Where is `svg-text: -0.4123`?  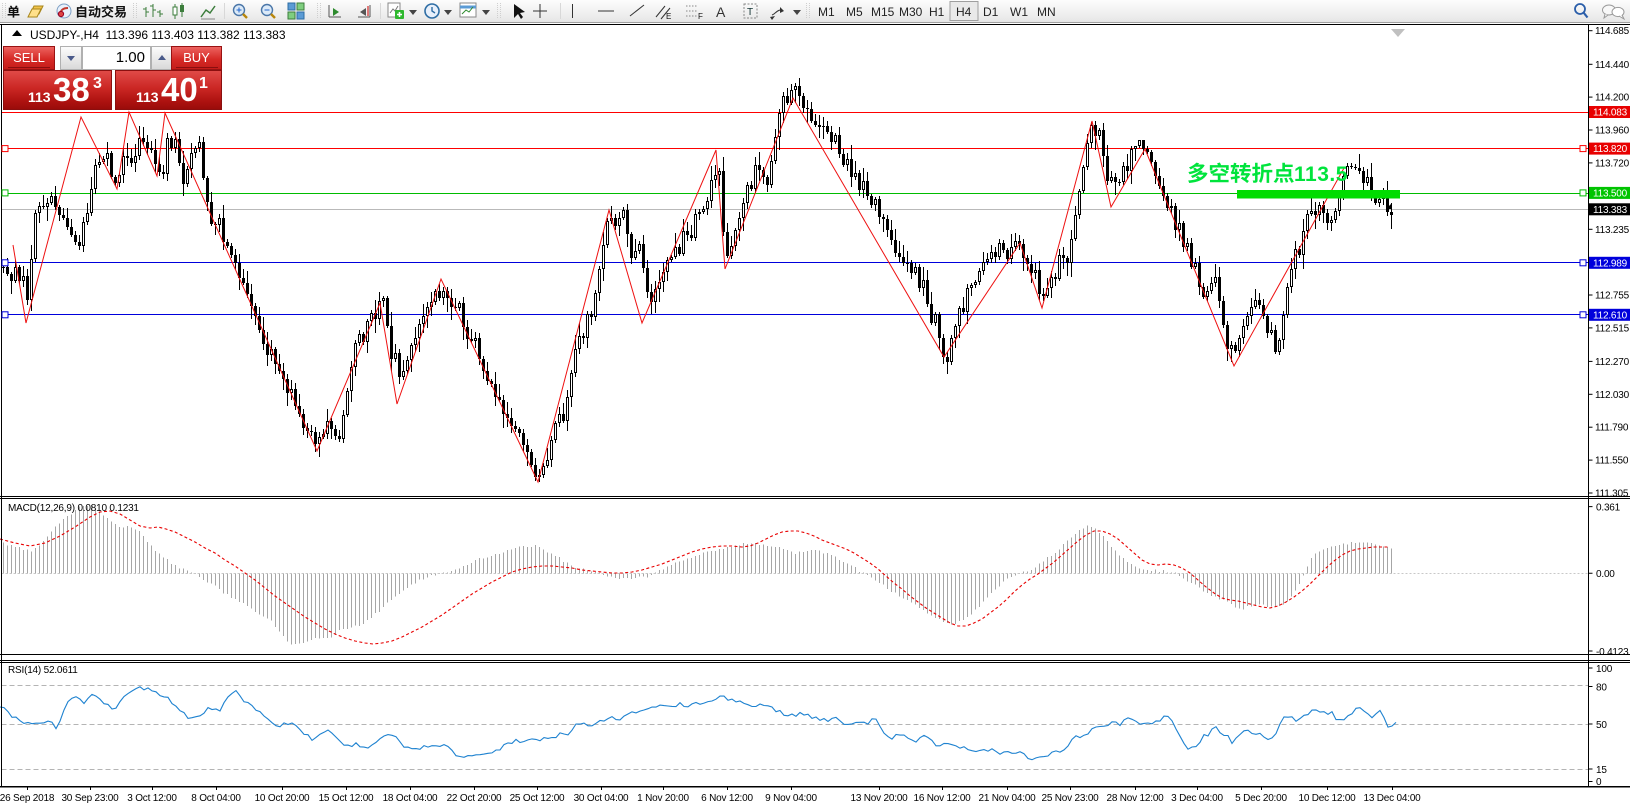
svg-text: -0.4123 is located at coordinates (1612, 652).